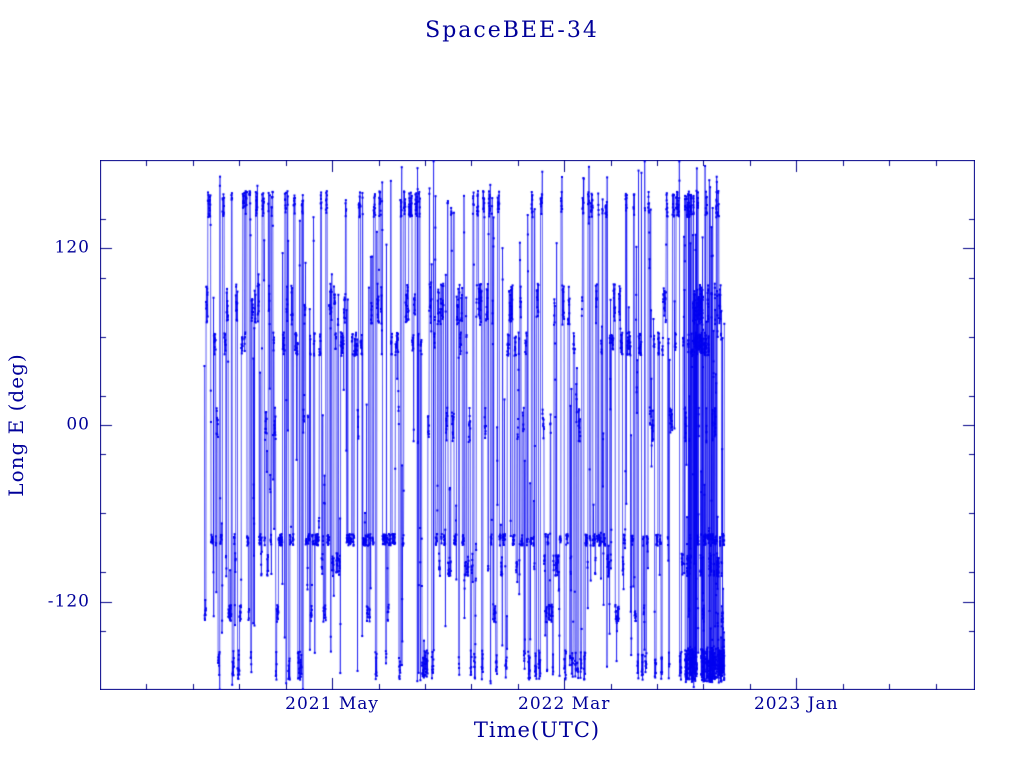 Image resolution: width=1024 pixels, height=768 pixels. What do you see at coordinates (332, 704) in the screenshot?
I see `x-tick-label-2021-may: 2021 May` at bounding box center [332, 704].